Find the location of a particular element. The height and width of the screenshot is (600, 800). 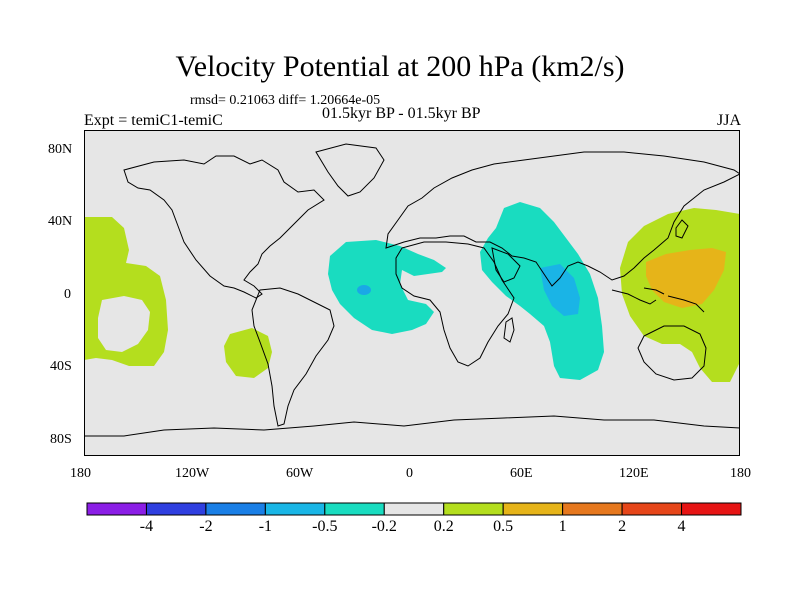

colorbar-label: 1 is located at coordinates (562, 526).